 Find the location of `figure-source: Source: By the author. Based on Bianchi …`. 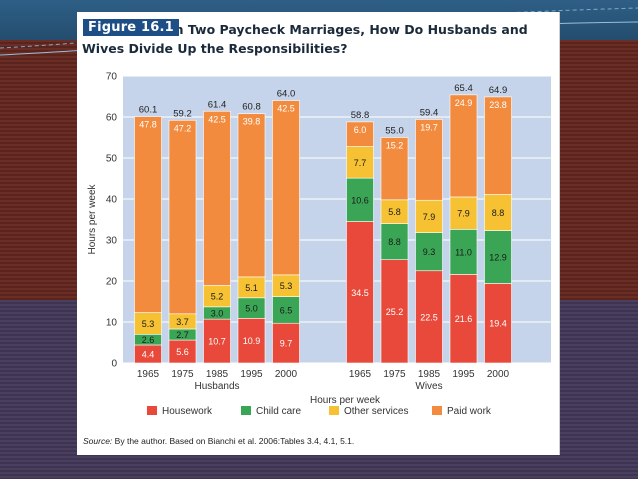

figure-source: Source: By the author. Based on Bianchi … is located at coordinates (218, 441).